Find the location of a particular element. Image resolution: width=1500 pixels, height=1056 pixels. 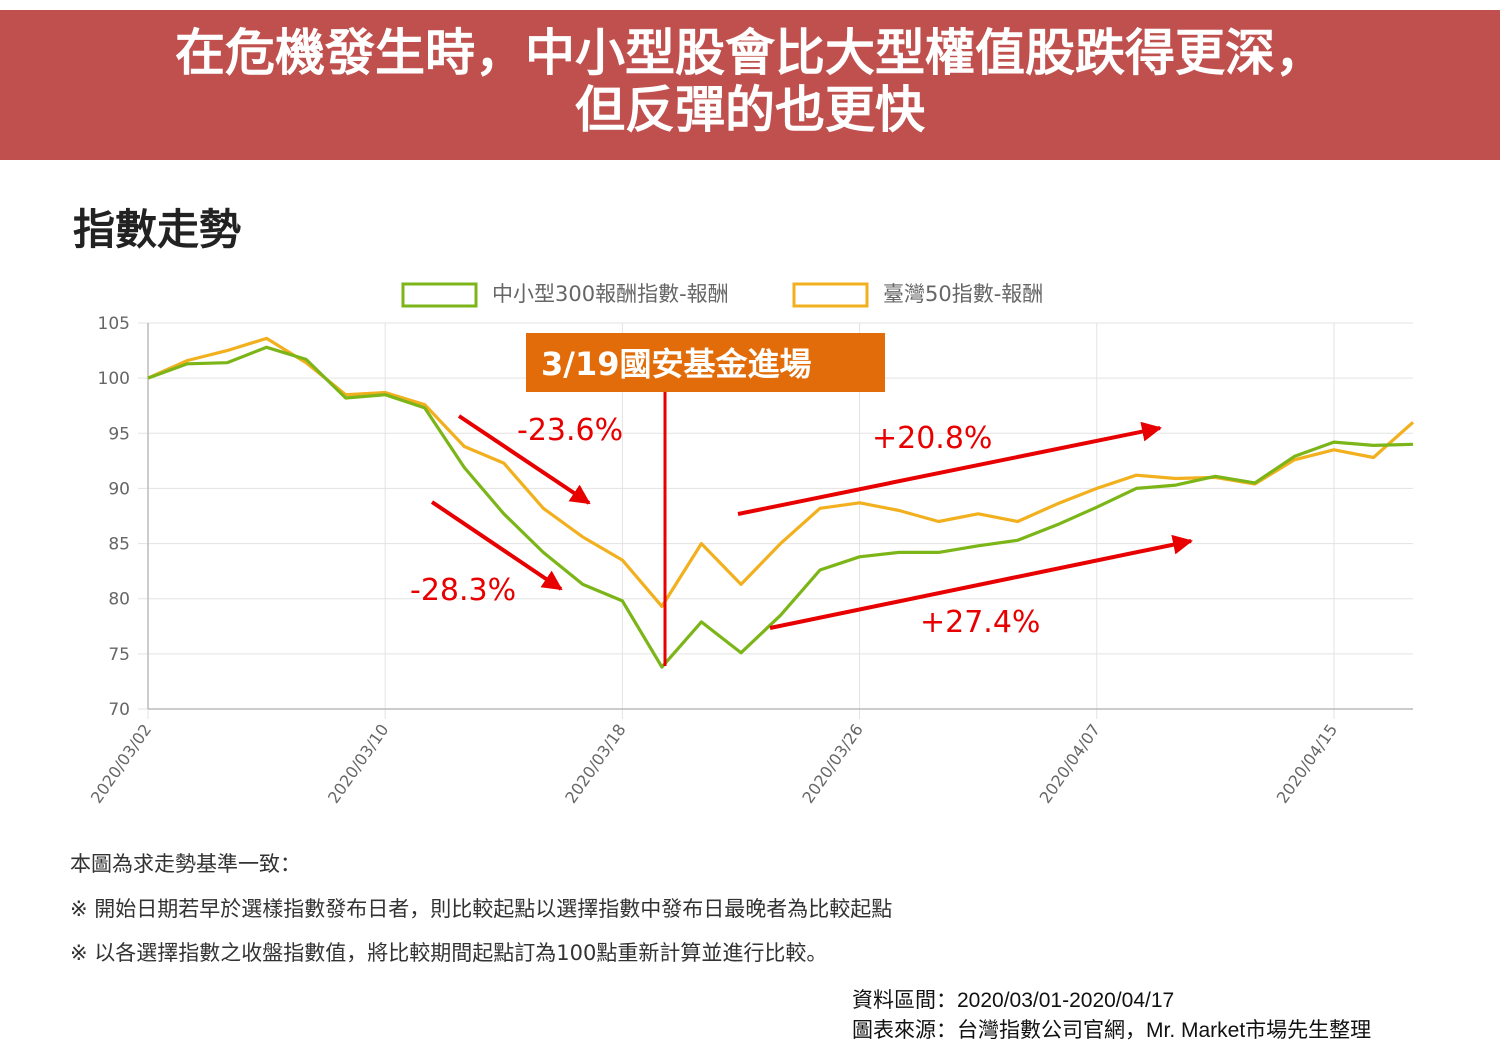

drop-arrow-upper is located at coordinates (524, 459).